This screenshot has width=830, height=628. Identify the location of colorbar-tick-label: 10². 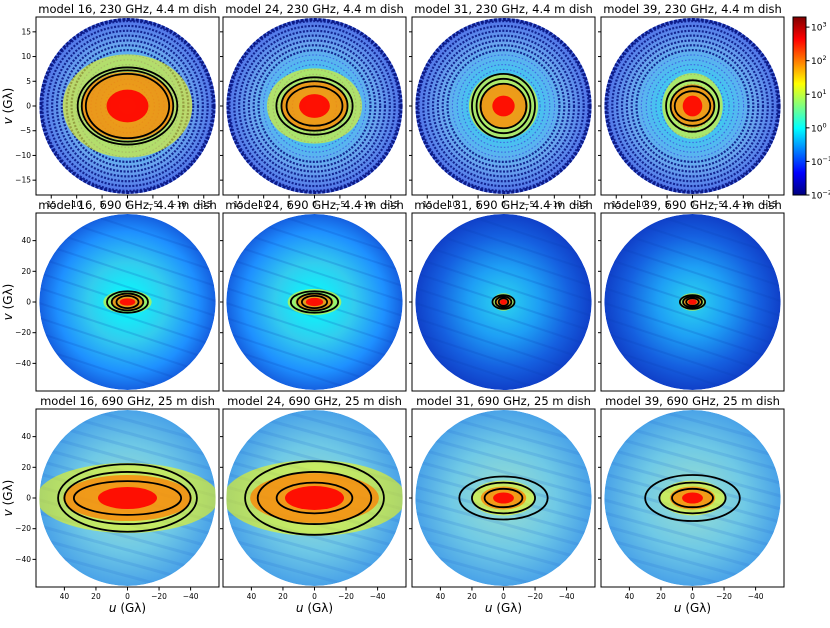
(819, 60).